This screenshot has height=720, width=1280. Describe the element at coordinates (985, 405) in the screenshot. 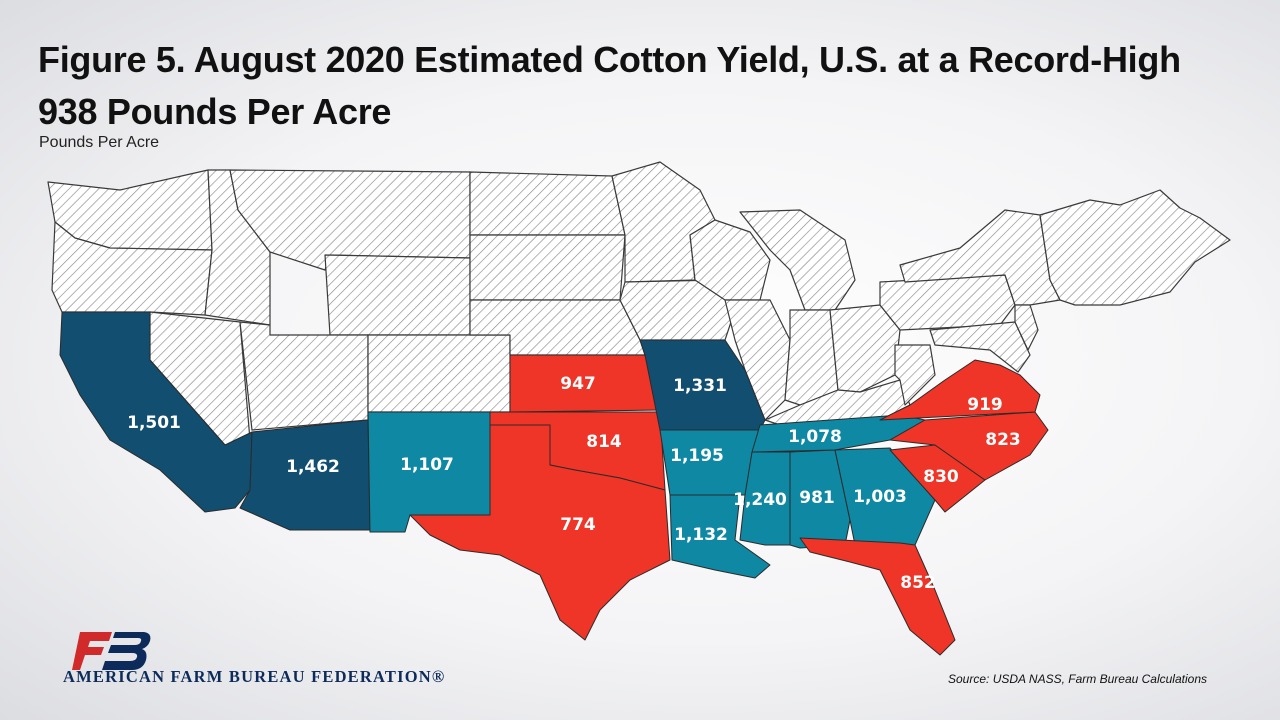

I see `label-va: 919` at that location.